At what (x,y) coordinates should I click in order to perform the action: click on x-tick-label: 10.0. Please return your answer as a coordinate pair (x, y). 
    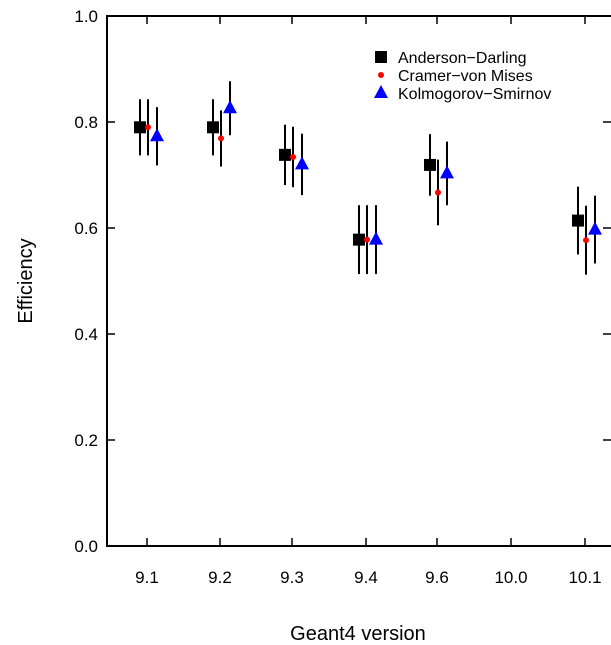
    Looking at the image, I should click on (510, 577).